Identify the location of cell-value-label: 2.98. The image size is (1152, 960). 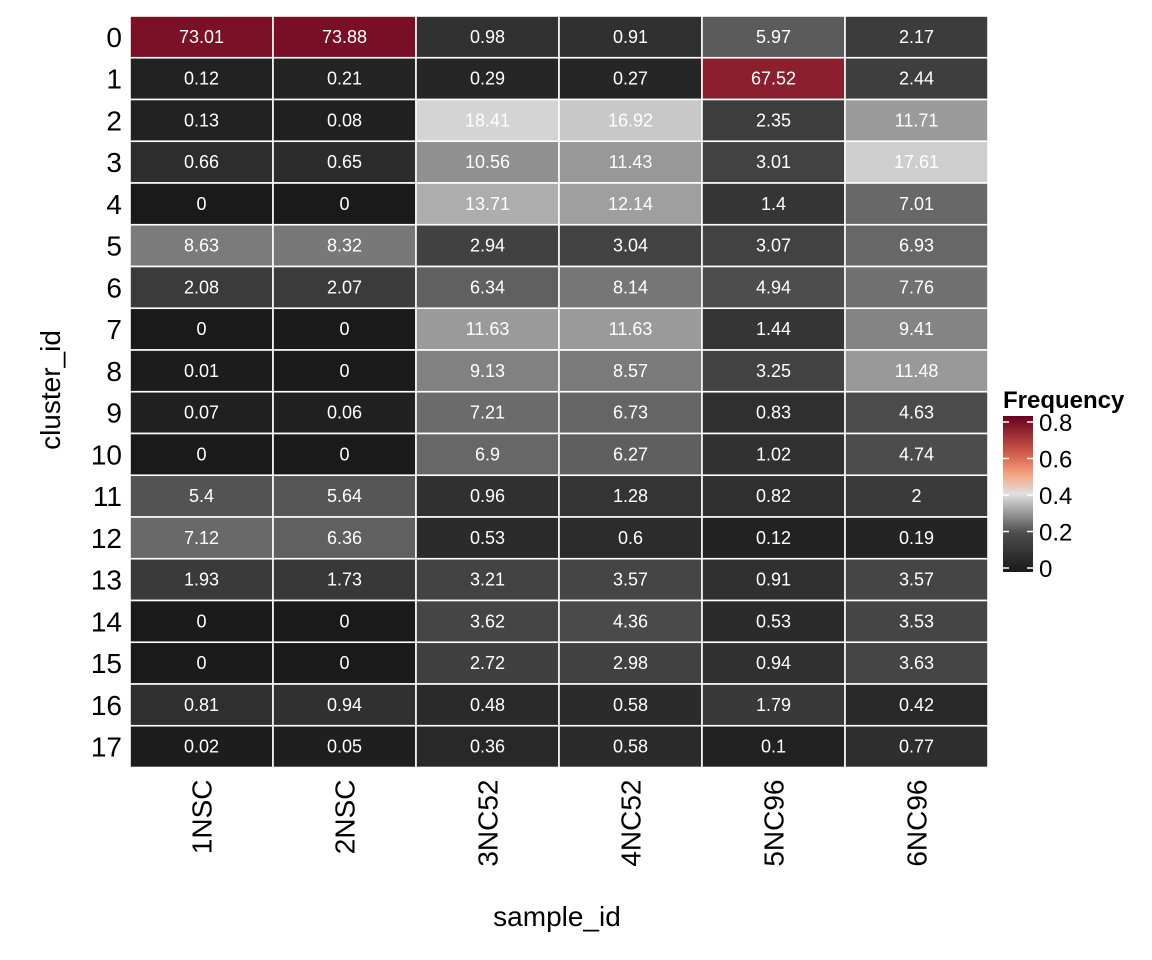
(630, 663).